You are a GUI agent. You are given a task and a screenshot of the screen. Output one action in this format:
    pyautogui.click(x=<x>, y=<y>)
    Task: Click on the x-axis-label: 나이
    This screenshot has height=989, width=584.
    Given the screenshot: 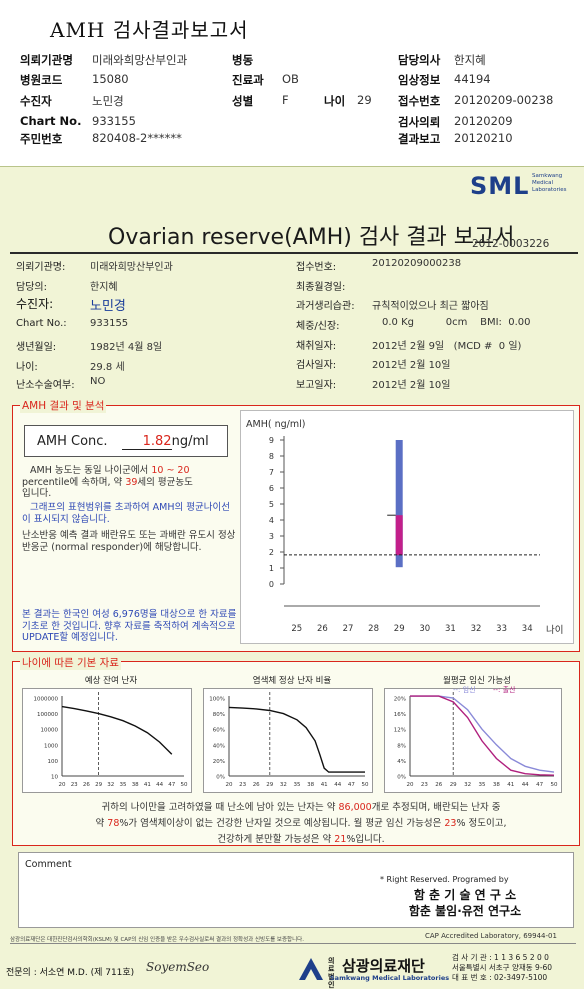 What is the action you would take?
    pyautogui.click(x=554, y=630)
    